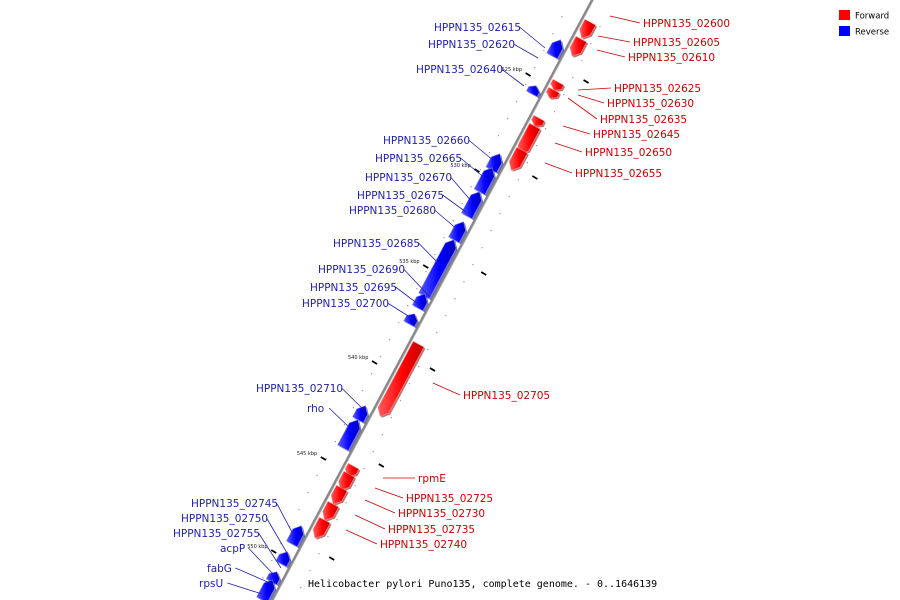 The width and height of the screenshot is (900, 600). Describe the element at coordinates (299, 389) in the screenshot. I see `gene-label-hppn135_02710: HPPN135_02710` at that location.